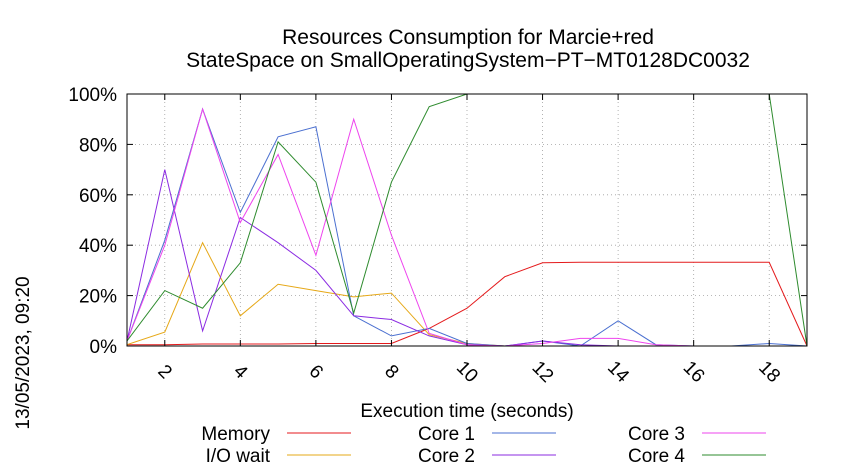 Image resolution: width=850 pixels, height=475 pixels. Describe the element at coordinates (240, 372) in the screenshot. I see `x-tick-label: 4` at that location.